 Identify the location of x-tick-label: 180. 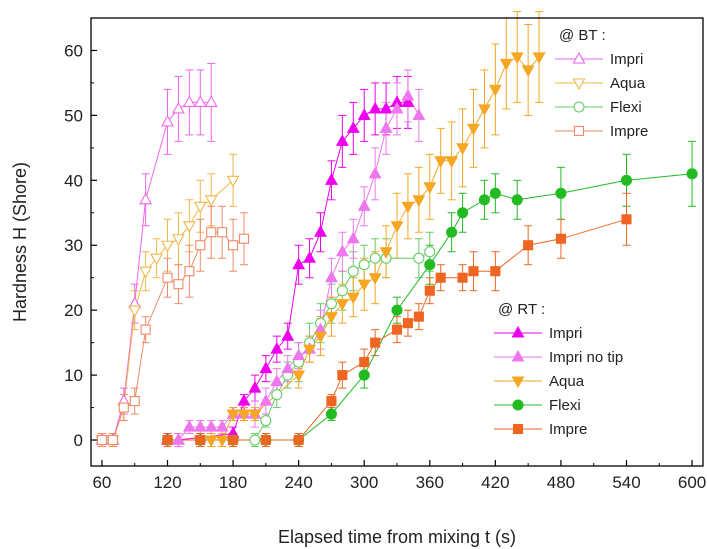
(233, 482).